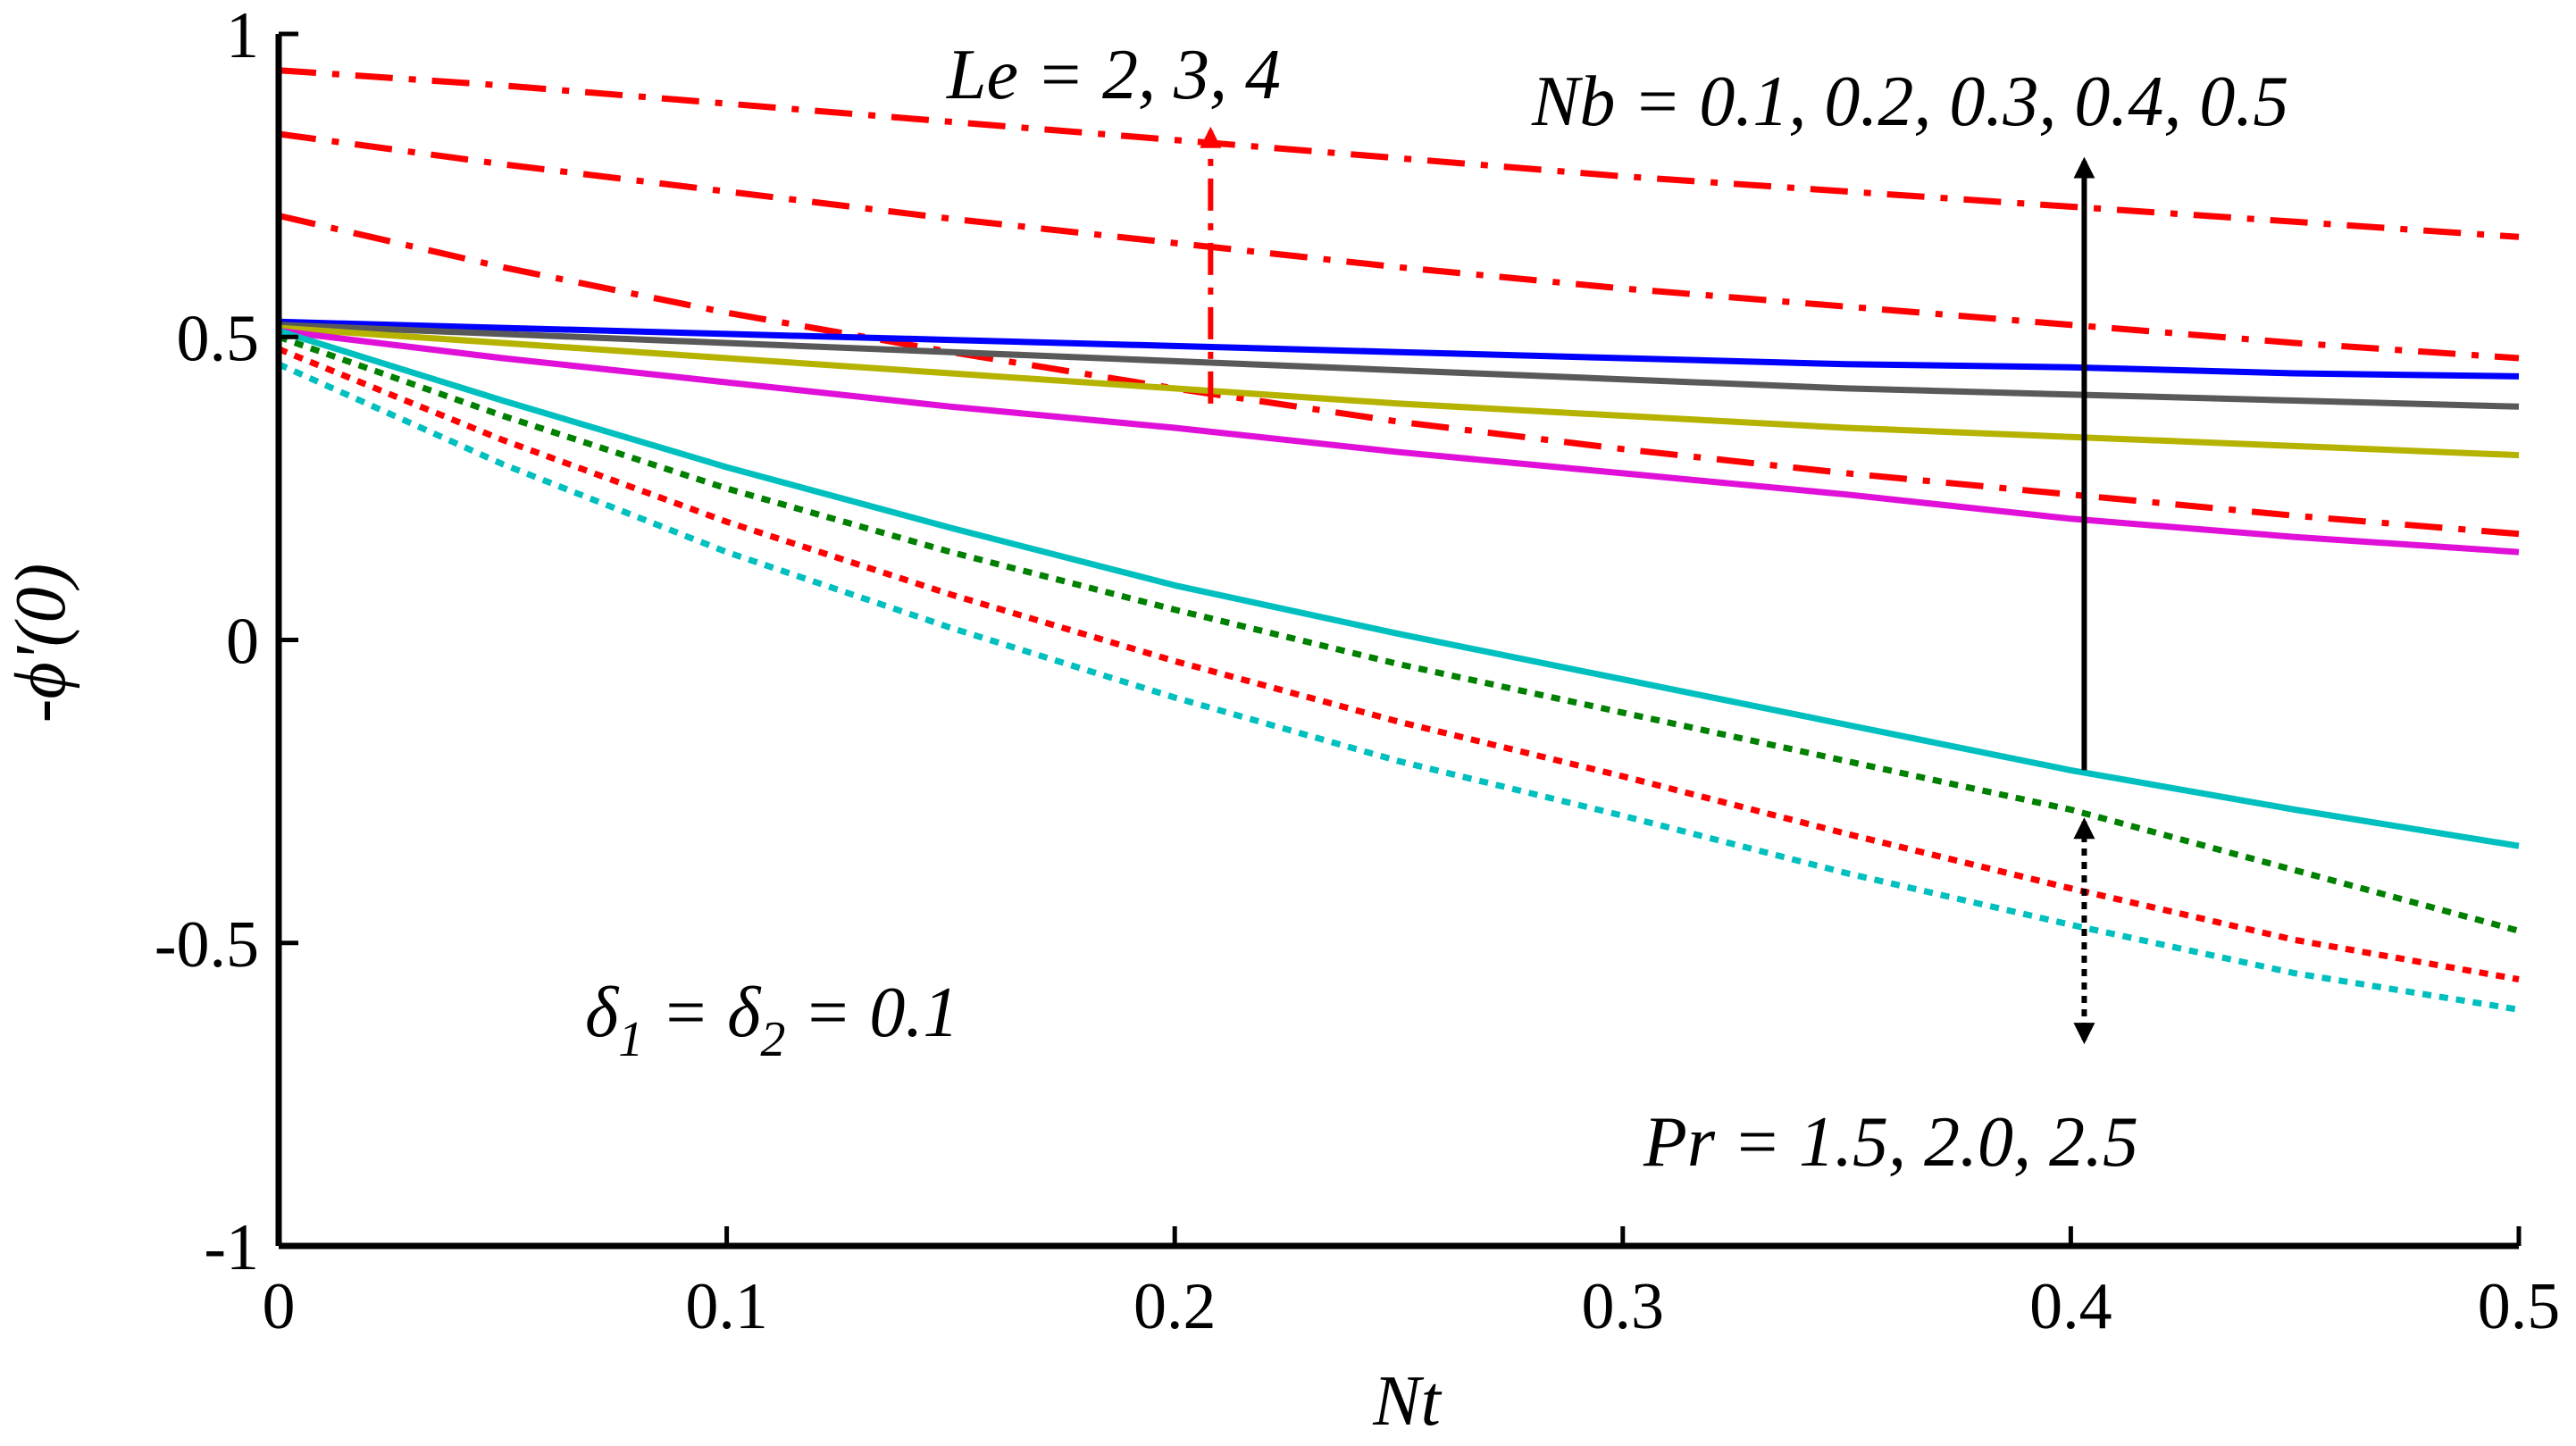  Describe the element at coordinates (602, 1013) in the screenshot. I see `delta-symbol-1: δ` at that location.